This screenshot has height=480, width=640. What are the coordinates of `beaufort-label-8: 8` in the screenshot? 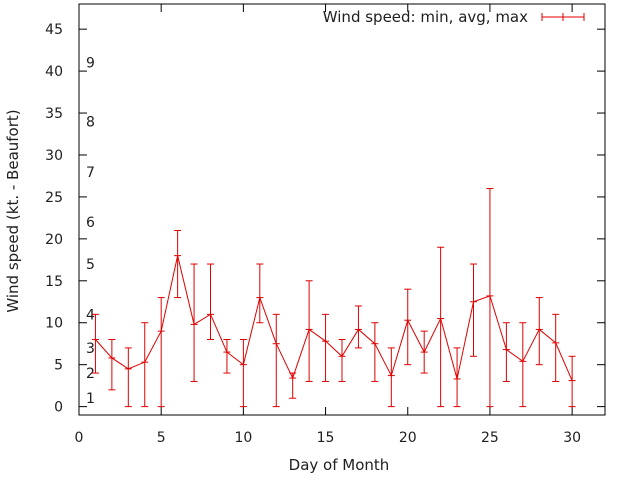 It's located at (90, 122).